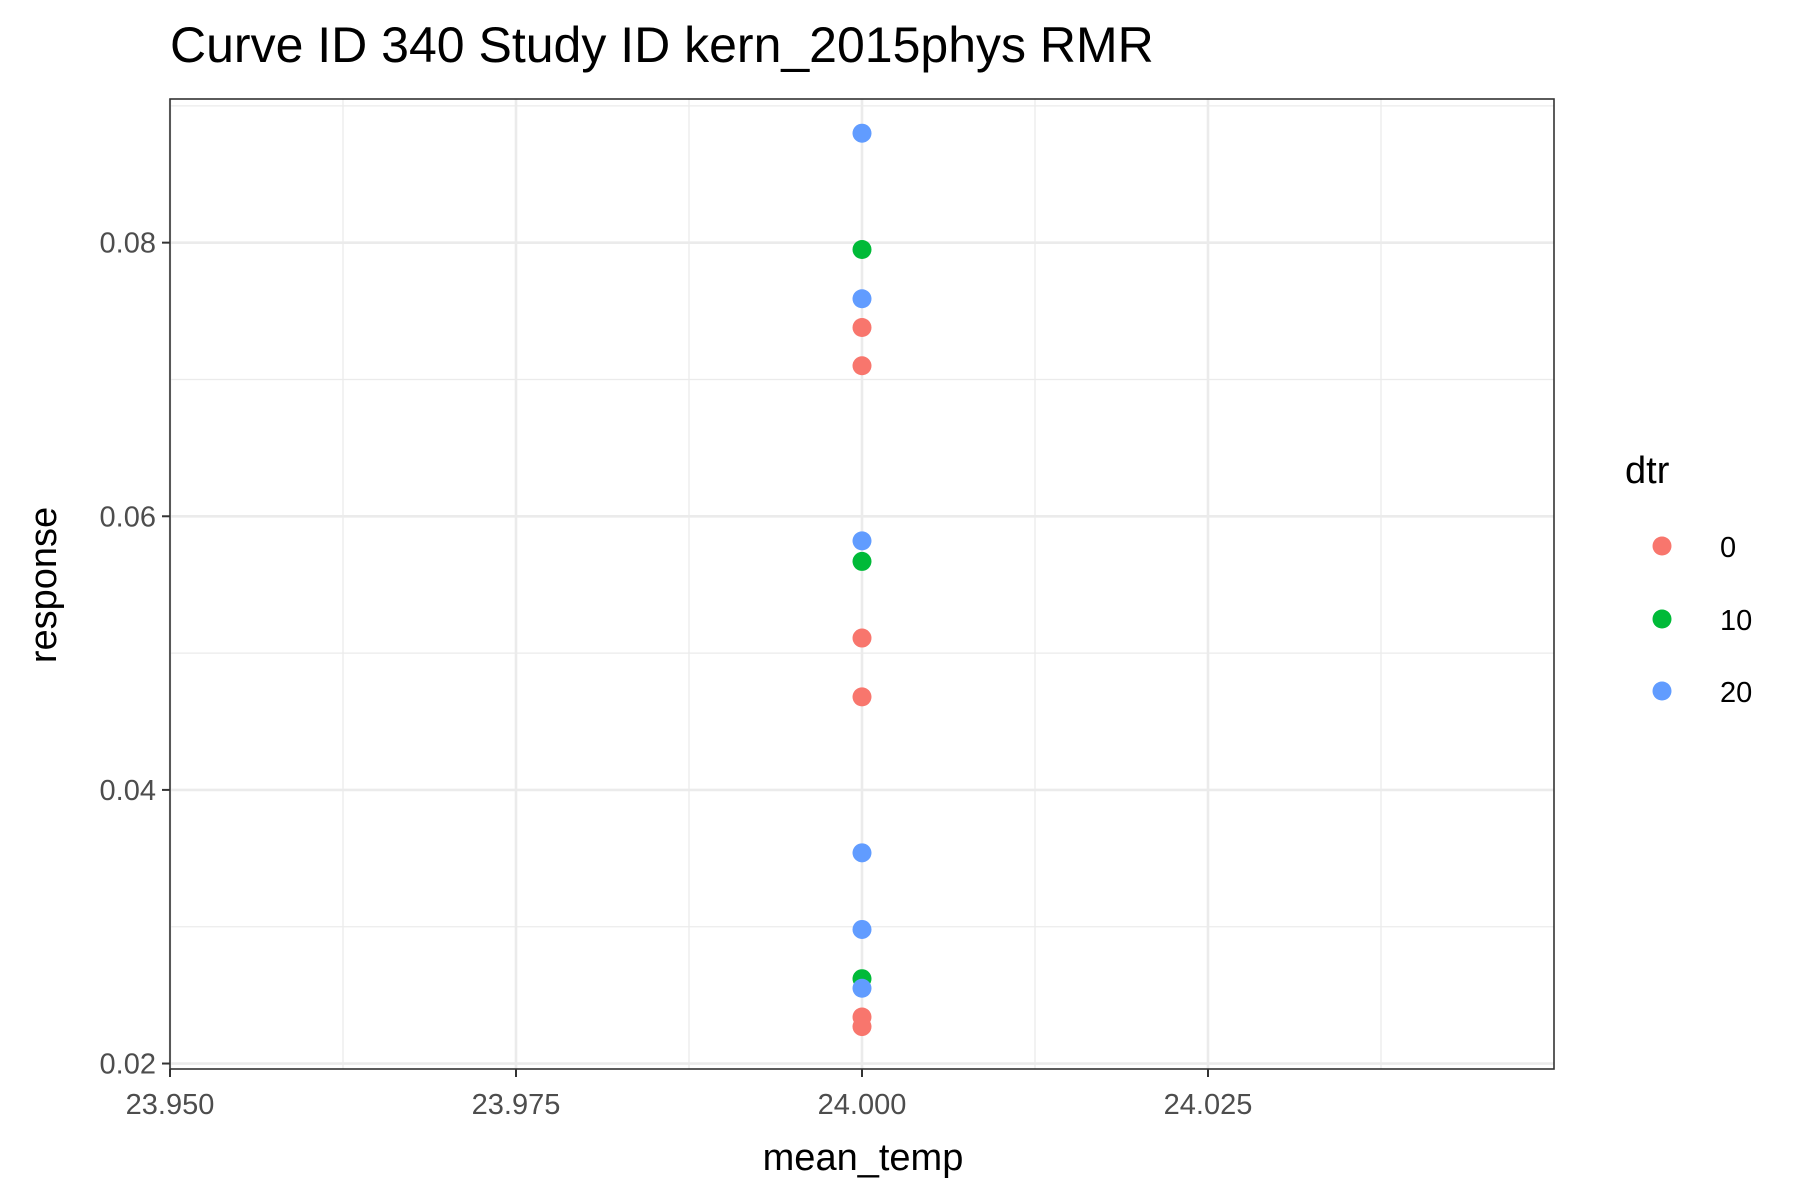 The height and width of the screenshot is (1200, 1800). What do you see at coordinates (689, 1095) in the screenshot?
I see `x-axis: 23.950 23.975 24.000 24.025` at bounding box center [689, 1095].